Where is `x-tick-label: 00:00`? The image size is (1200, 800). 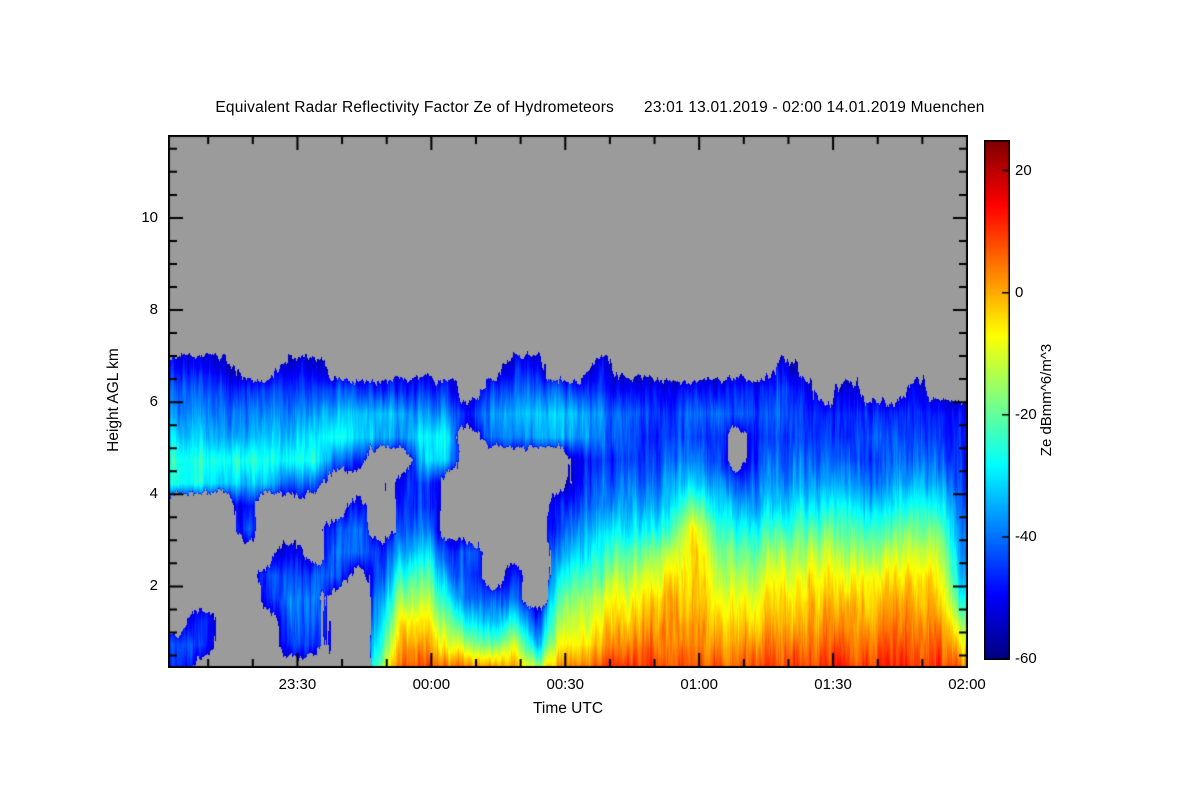
x-tick-label: 00:00 is located at coordinates (431, 684).